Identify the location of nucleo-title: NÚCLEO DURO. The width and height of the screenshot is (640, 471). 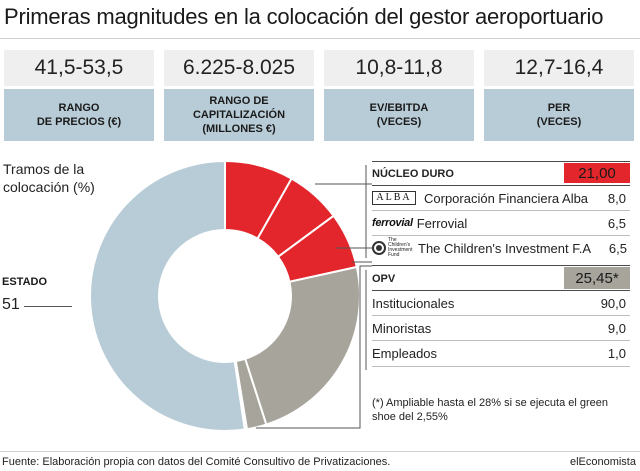
(413, 174).